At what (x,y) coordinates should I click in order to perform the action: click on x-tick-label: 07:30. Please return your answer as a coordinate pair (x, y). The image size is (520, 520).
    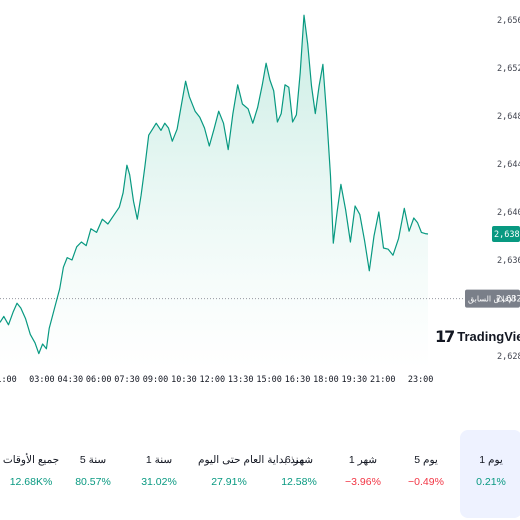
    Looking at the image, I should click on (127, 380).